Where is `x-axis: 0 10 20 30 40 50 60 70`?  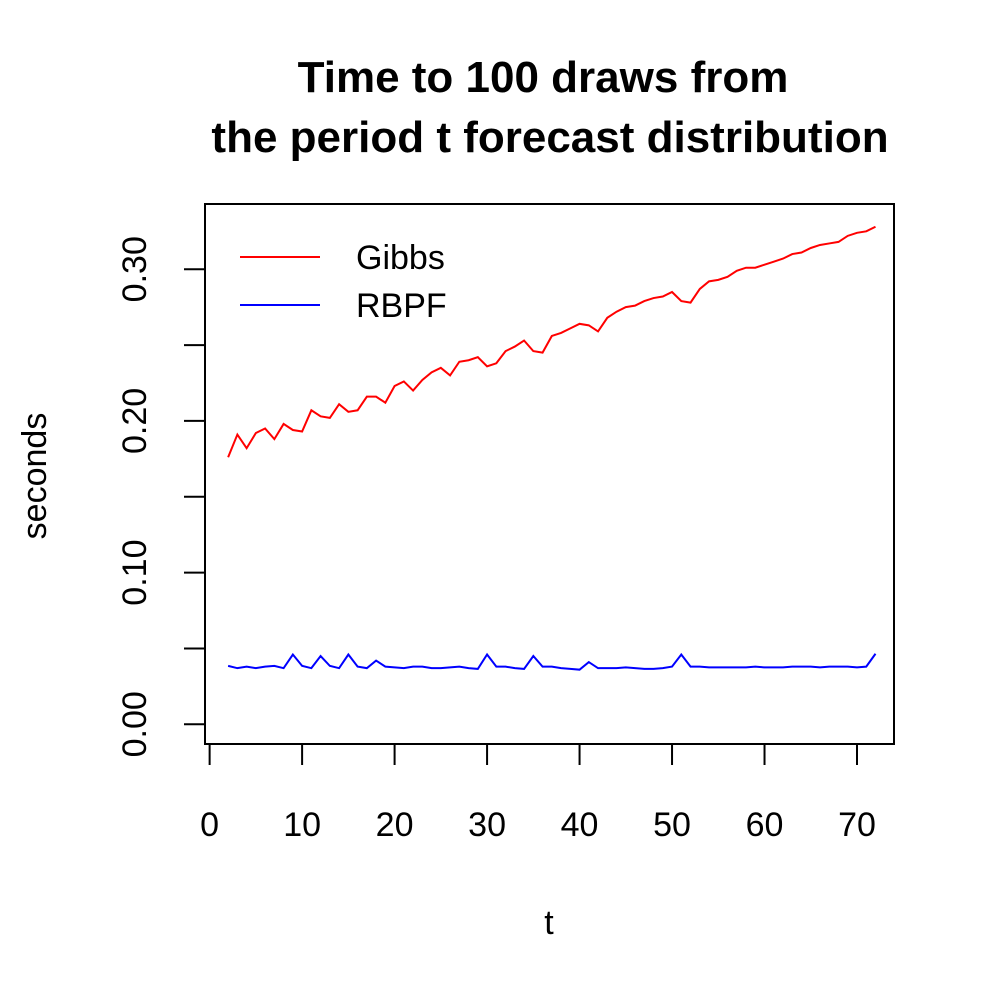
x-axis: 0 10 20 30 40 50 60 70 is located at coordinates (538, 793).